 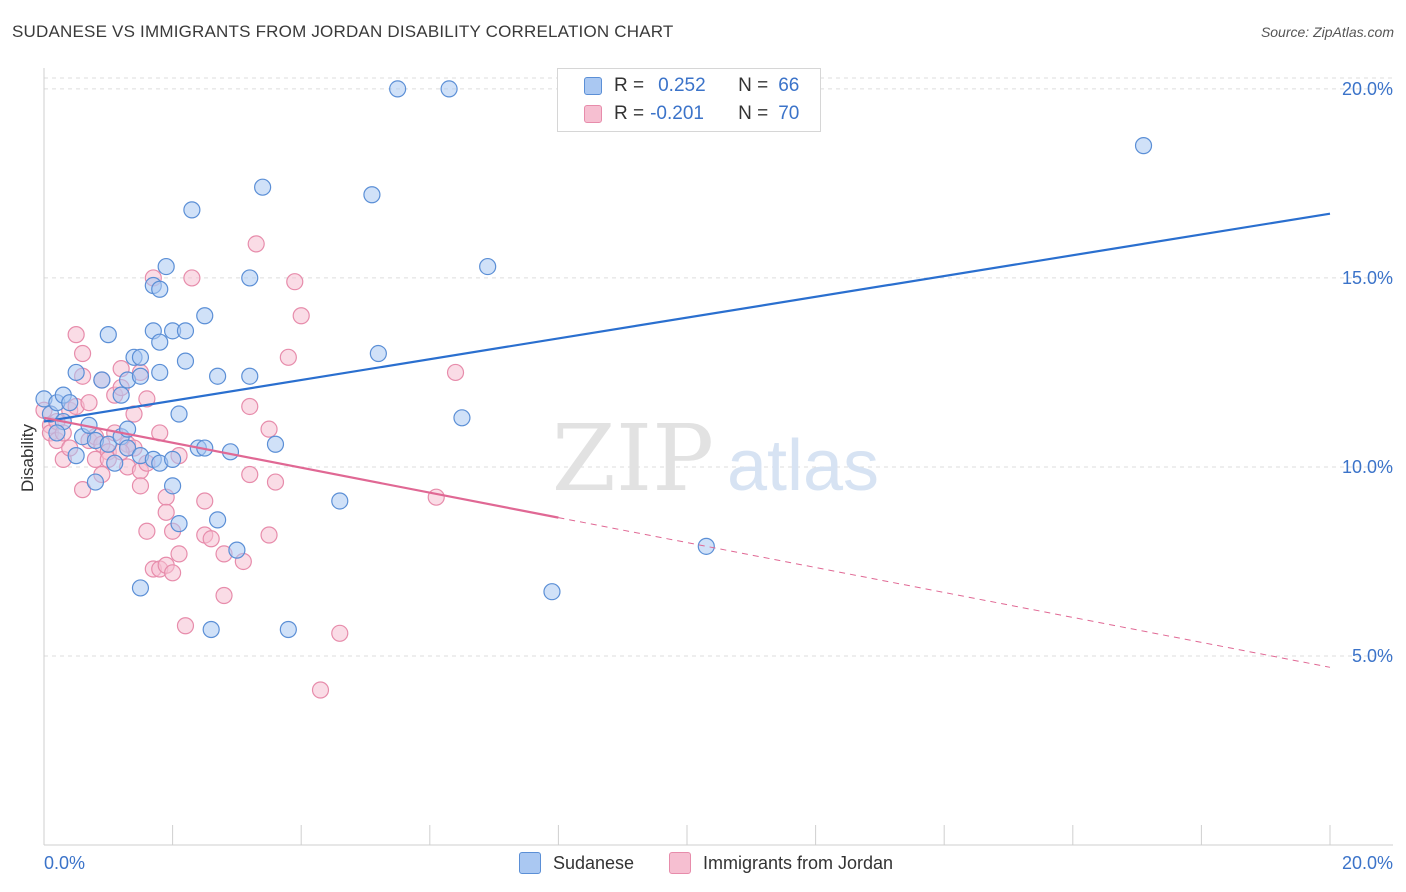 What do you see at coordinates (593, 114) in the screenshot?
I see `jordan-swatch` at bounding box center [593, 114].